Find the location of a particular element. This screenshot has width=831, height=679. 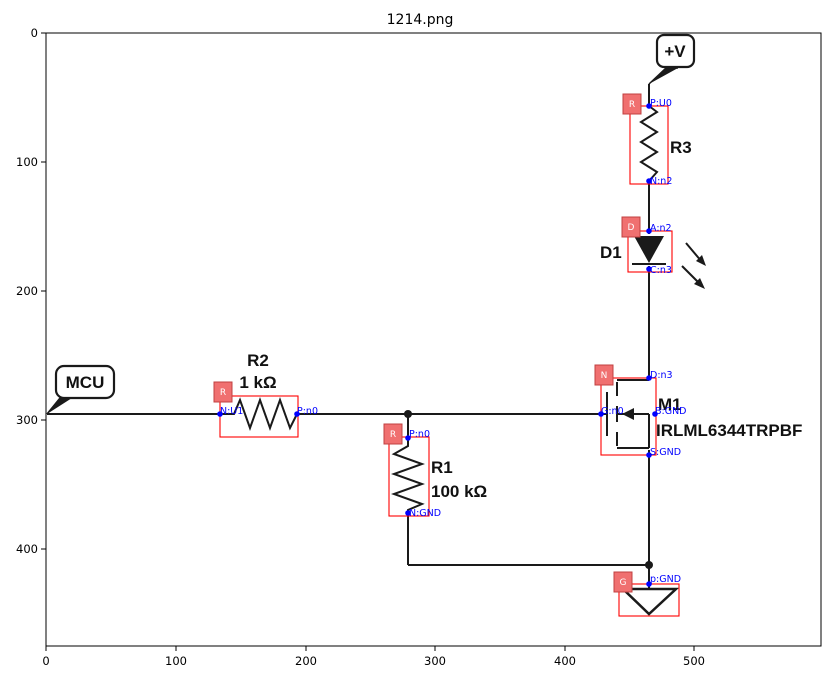

x-tick-label: 400 is located at coordinates (565, 661).